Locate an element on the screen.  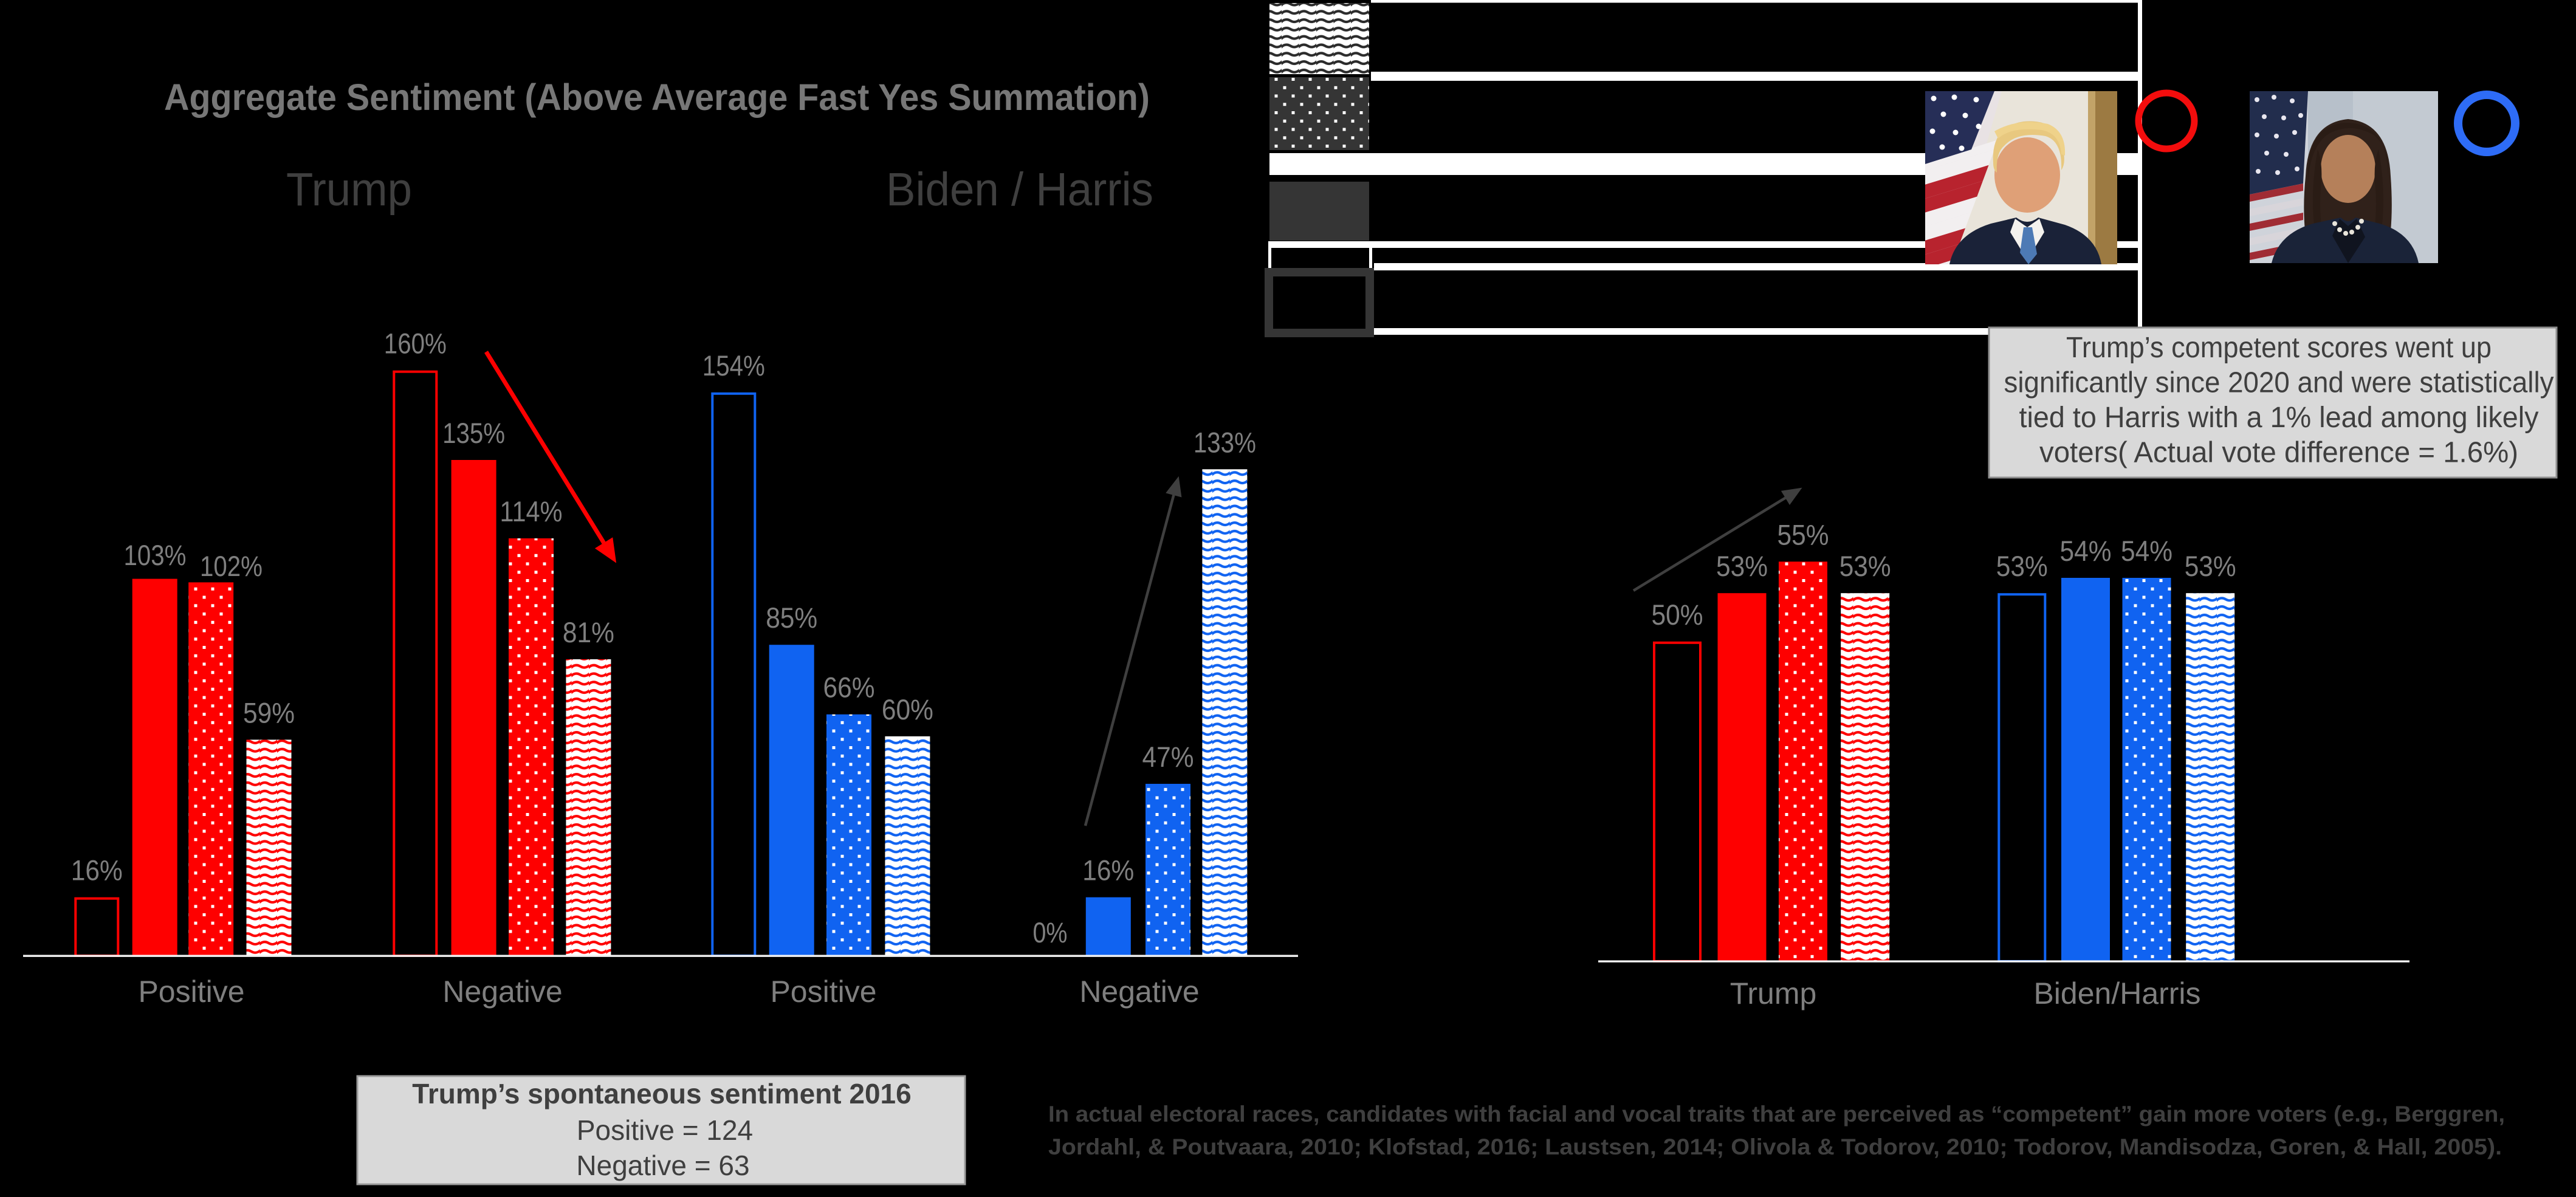
svg-text: 85% is located at coordinates (791, 618).